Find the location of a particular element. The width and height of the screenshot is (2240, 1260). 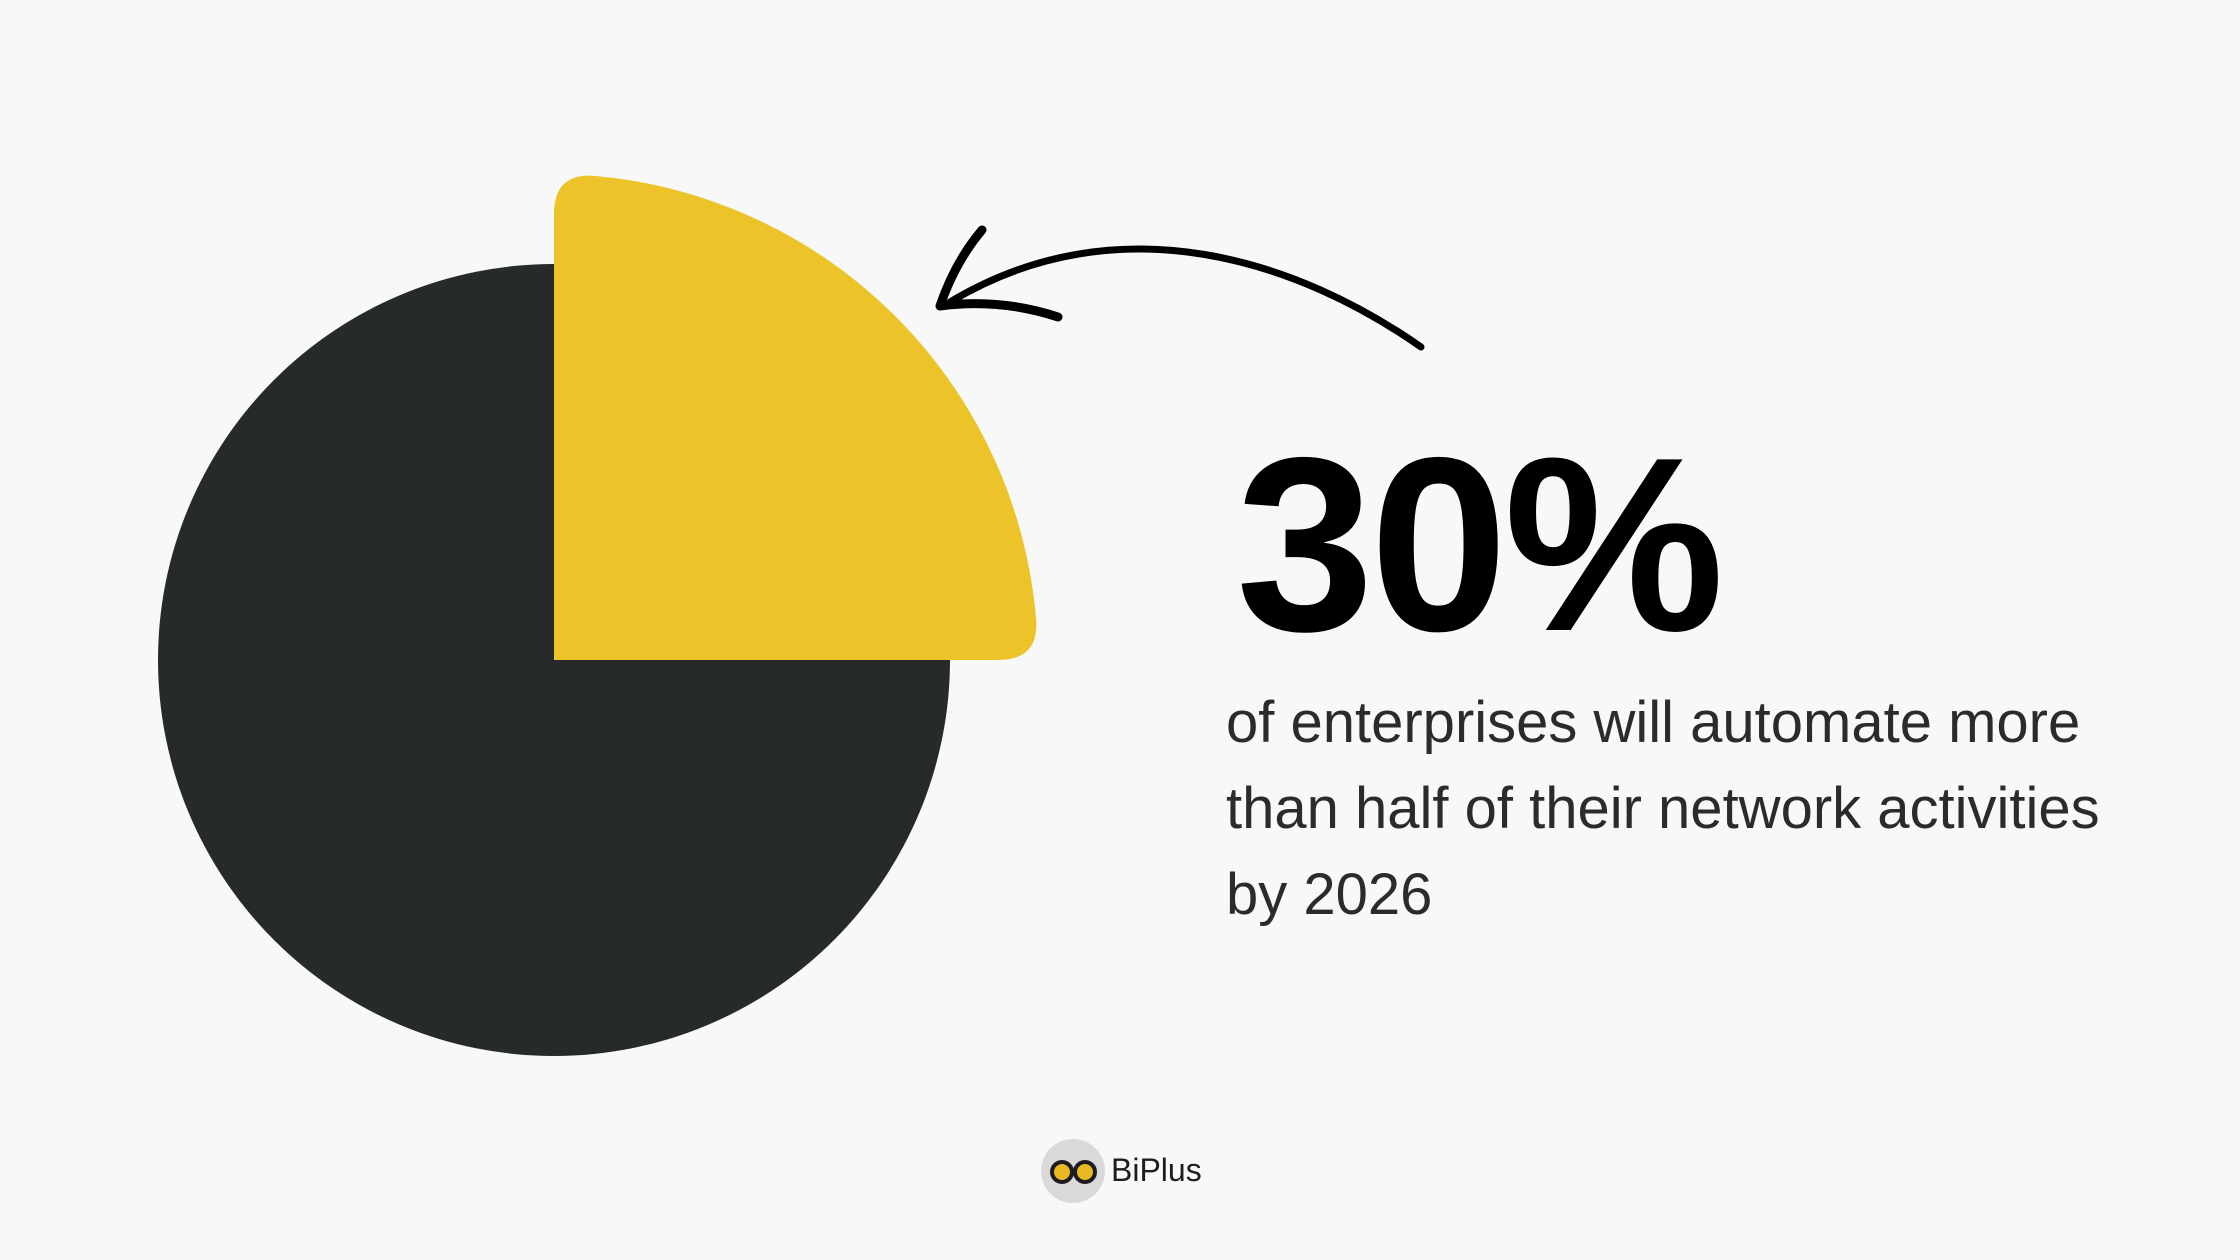

arrow-head is located at coordinates (999, 273).